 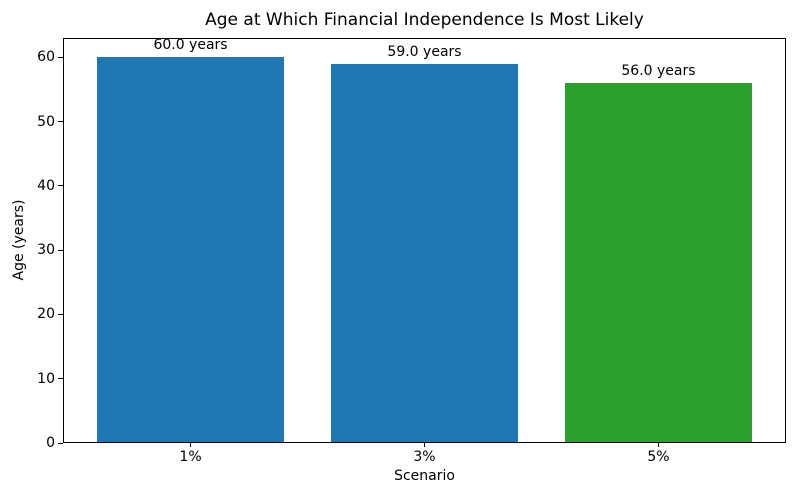 What do you see at coordinates (190, 45) in the screenshot?
I see `bar-value-label: 60.0 years` at bounding box center [190, 45].